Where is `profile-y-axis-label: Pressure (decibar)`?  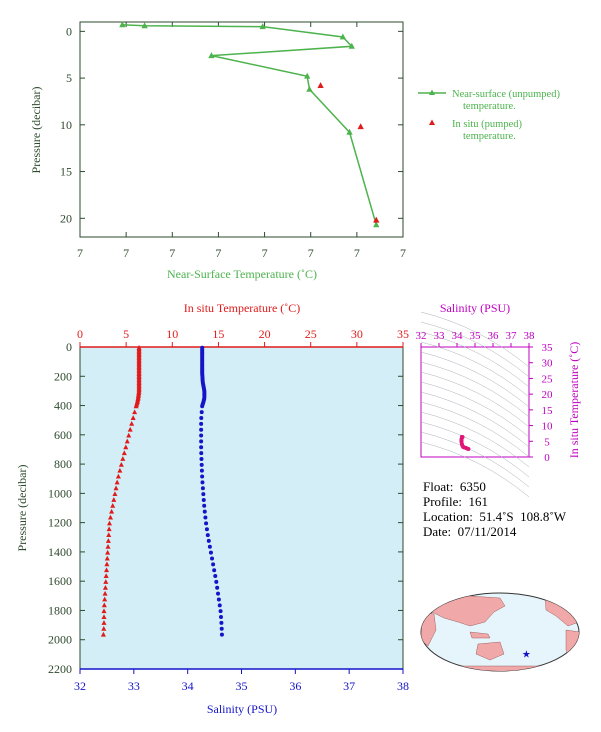
profile-y-axis-label: Pressure (decibar) is located at coordinates (22, 508).